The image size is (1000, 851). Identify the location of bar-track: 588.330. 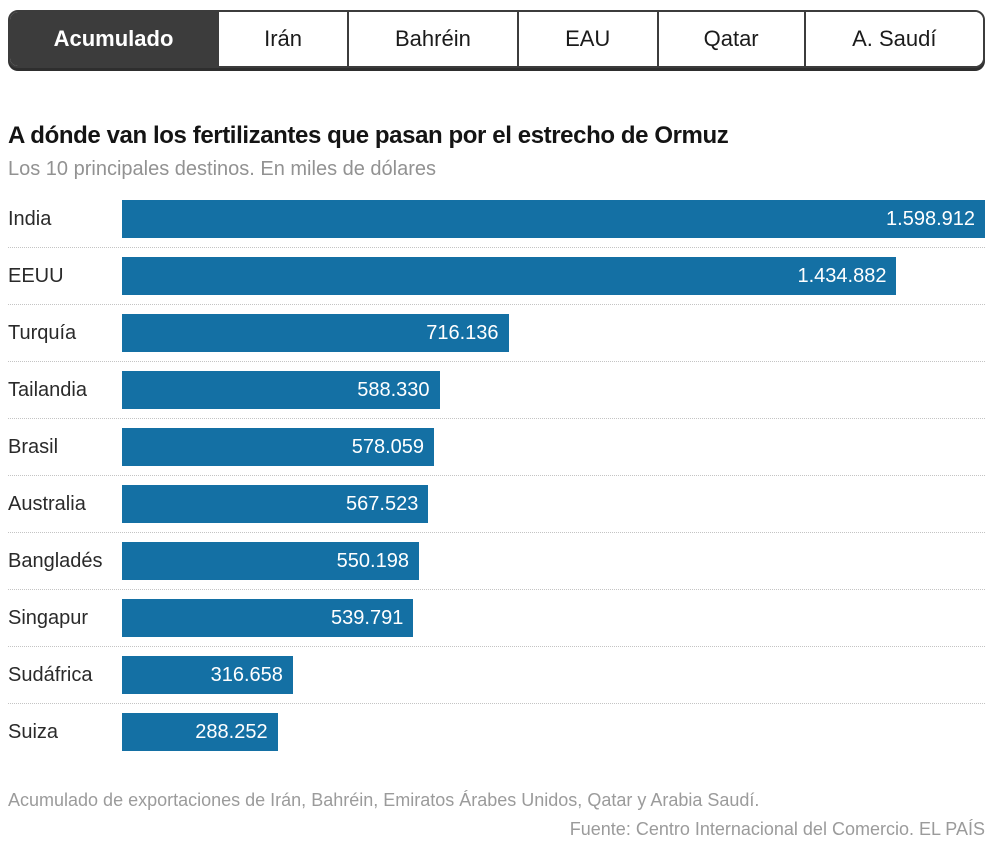
(553, 390).